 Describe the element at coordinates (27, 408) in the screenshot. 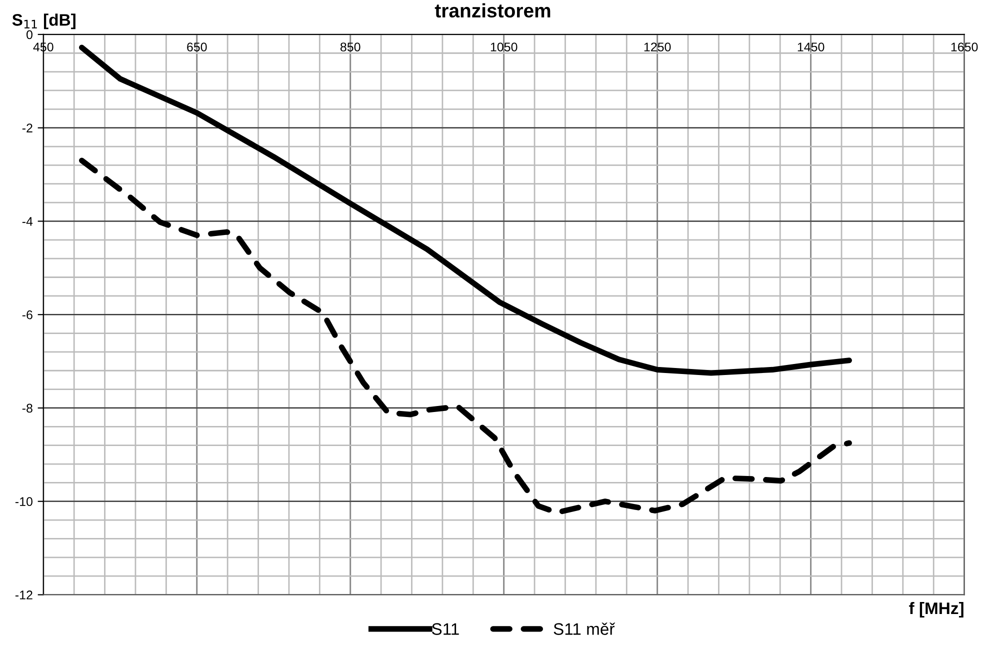

I see `y-tick-label: -8` at that location.